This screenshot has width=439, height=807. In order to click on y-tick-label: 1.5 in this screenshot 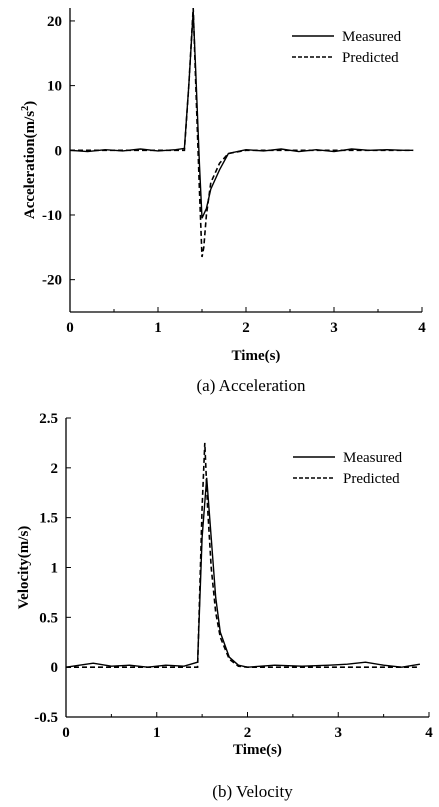, I will do `click(48, 519)`.